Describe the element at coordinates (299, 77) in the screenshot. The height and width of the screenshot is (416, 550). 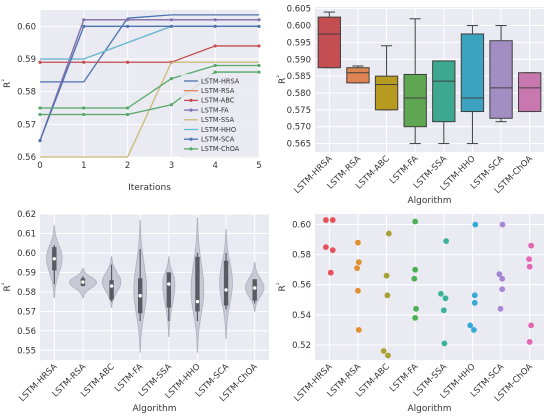
I see `y-tick-label: 0.585` at that location.